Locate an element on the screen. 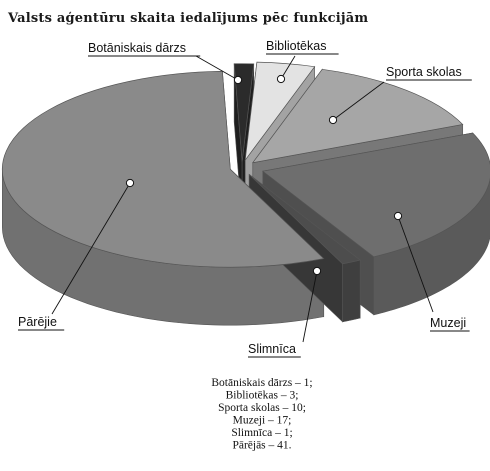 Image resolution: width=490 pixels, height=471 pixels. callout-label-6: Pārējie is located at coordinates (37, 322).